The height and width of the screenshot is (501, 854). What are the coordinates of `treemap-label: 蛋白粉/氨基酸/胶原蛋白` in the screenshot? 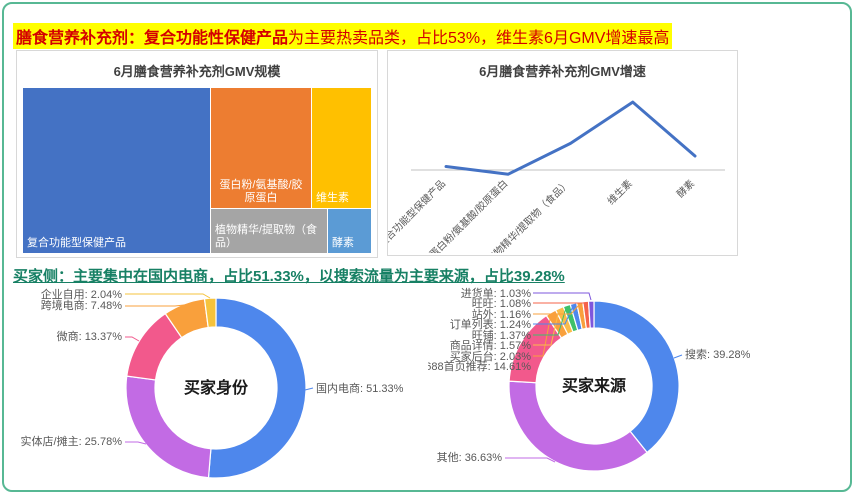 It's located at (261, 191).